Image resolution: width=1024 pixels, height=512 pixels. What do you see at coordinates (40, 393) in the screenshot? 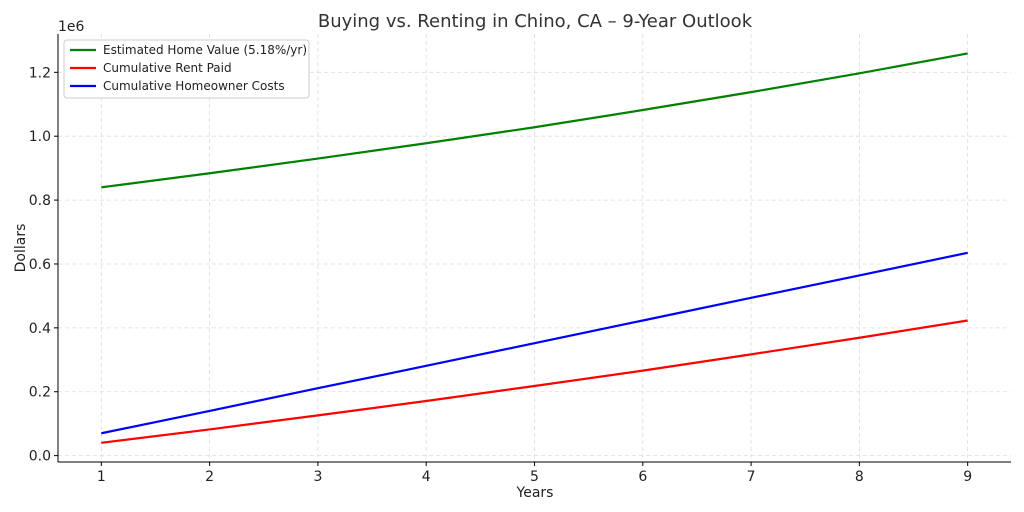
I see `y-tick-label: 0.2` at bounding box center [40, 393].